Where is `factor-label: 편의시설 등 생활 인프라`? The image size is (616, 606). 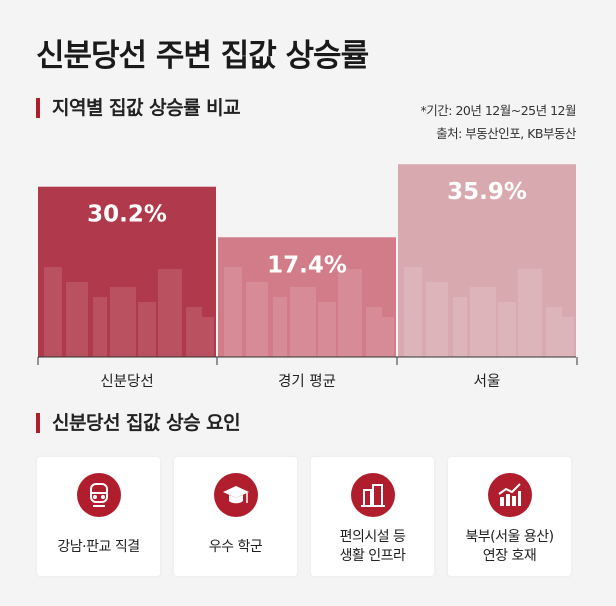
factor-label: 편의시설 등 생활 인프라 is located at coordinates (372, 546).